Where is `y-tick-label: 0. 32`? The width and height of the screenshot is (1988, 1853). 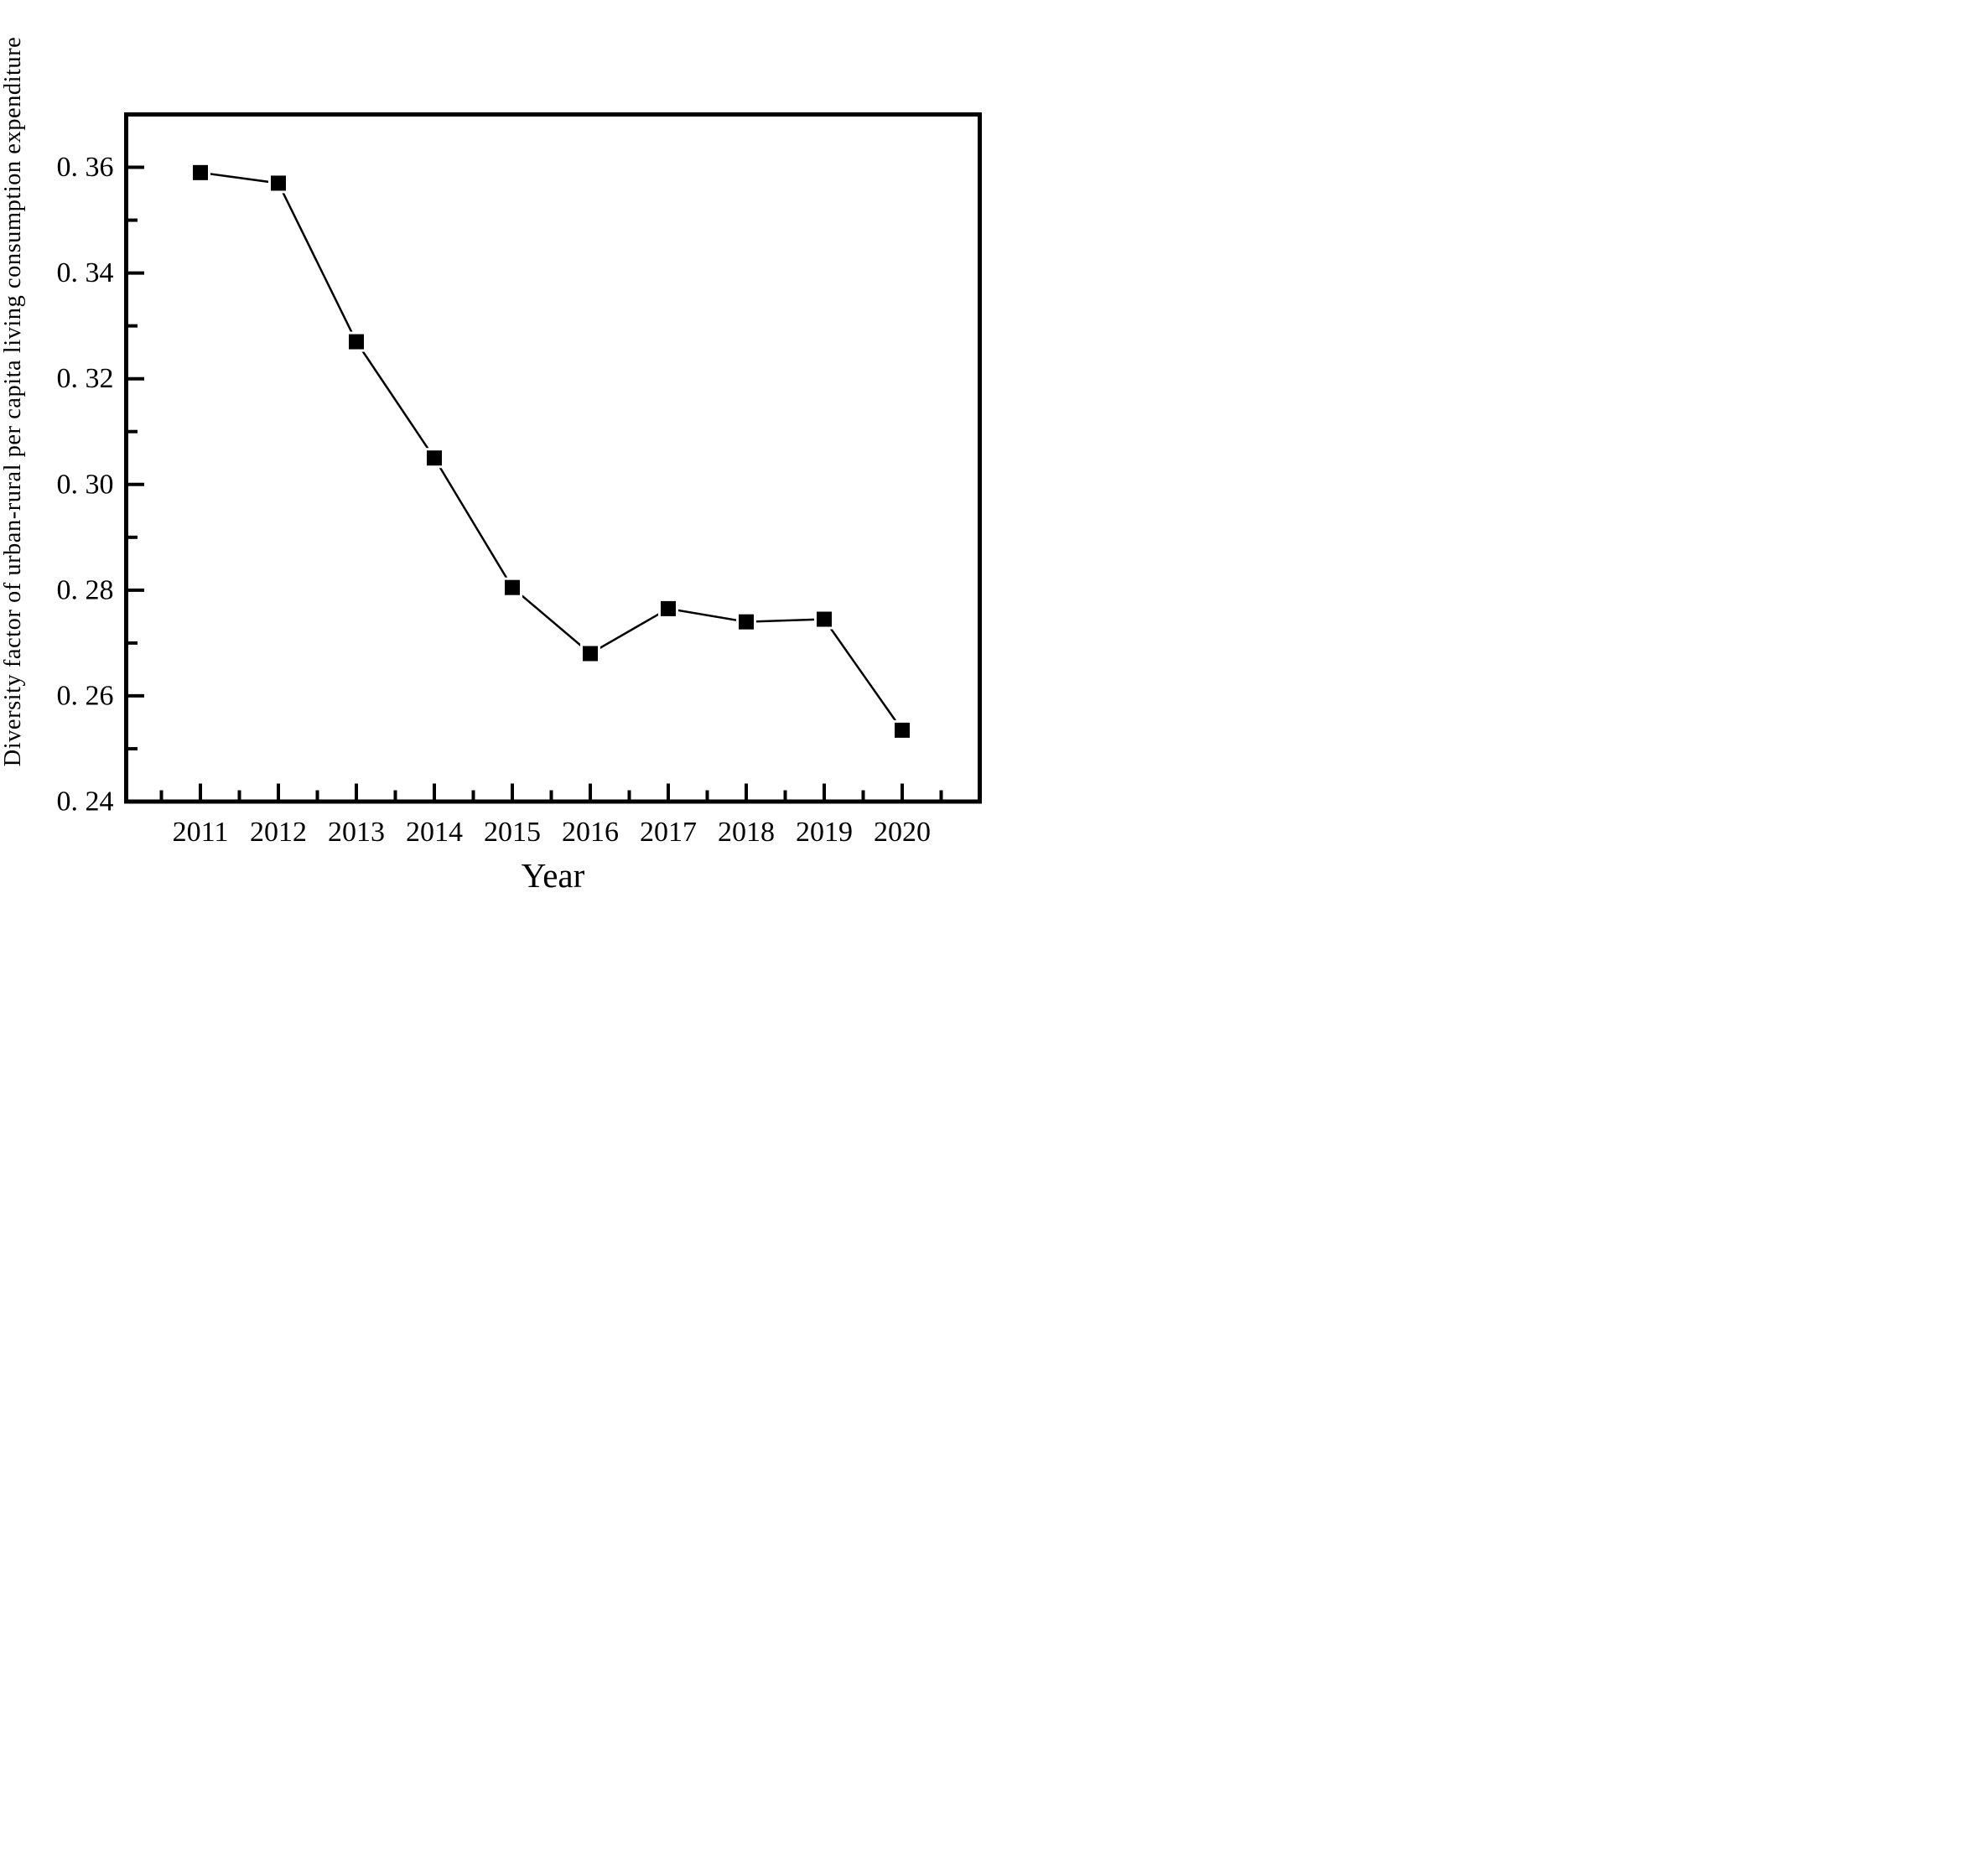
y-tick-label: 0. 32 is located at coordinates (85, 378).